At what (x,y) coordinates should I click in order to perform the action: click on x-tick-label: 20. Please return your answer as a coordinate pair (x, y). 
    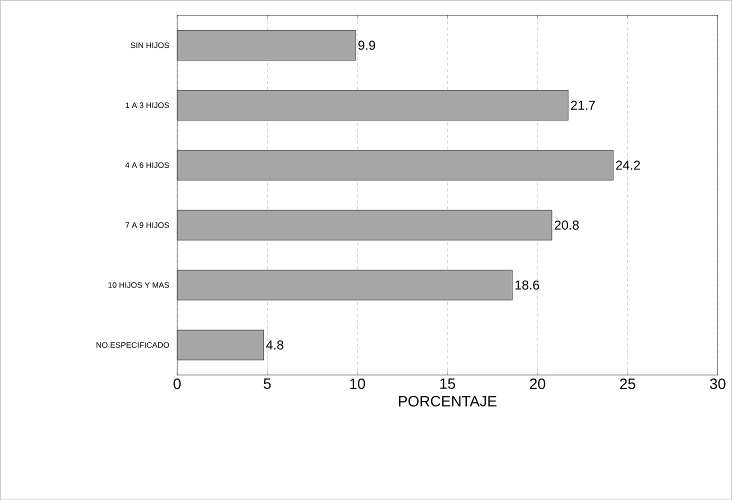
    Looking at the image, I should click on (538, 383).